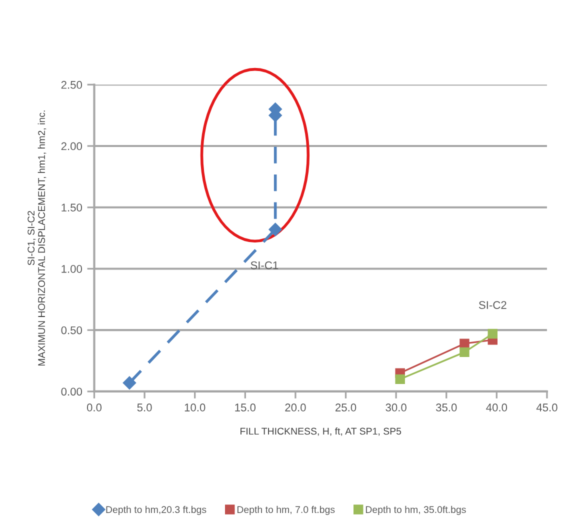 This screenshot has width=561, height=529. What do you see at coordinates (396, 408) in the screenshot?
I see `x-tick-label: 30.0` at bounding box center [396, 408].